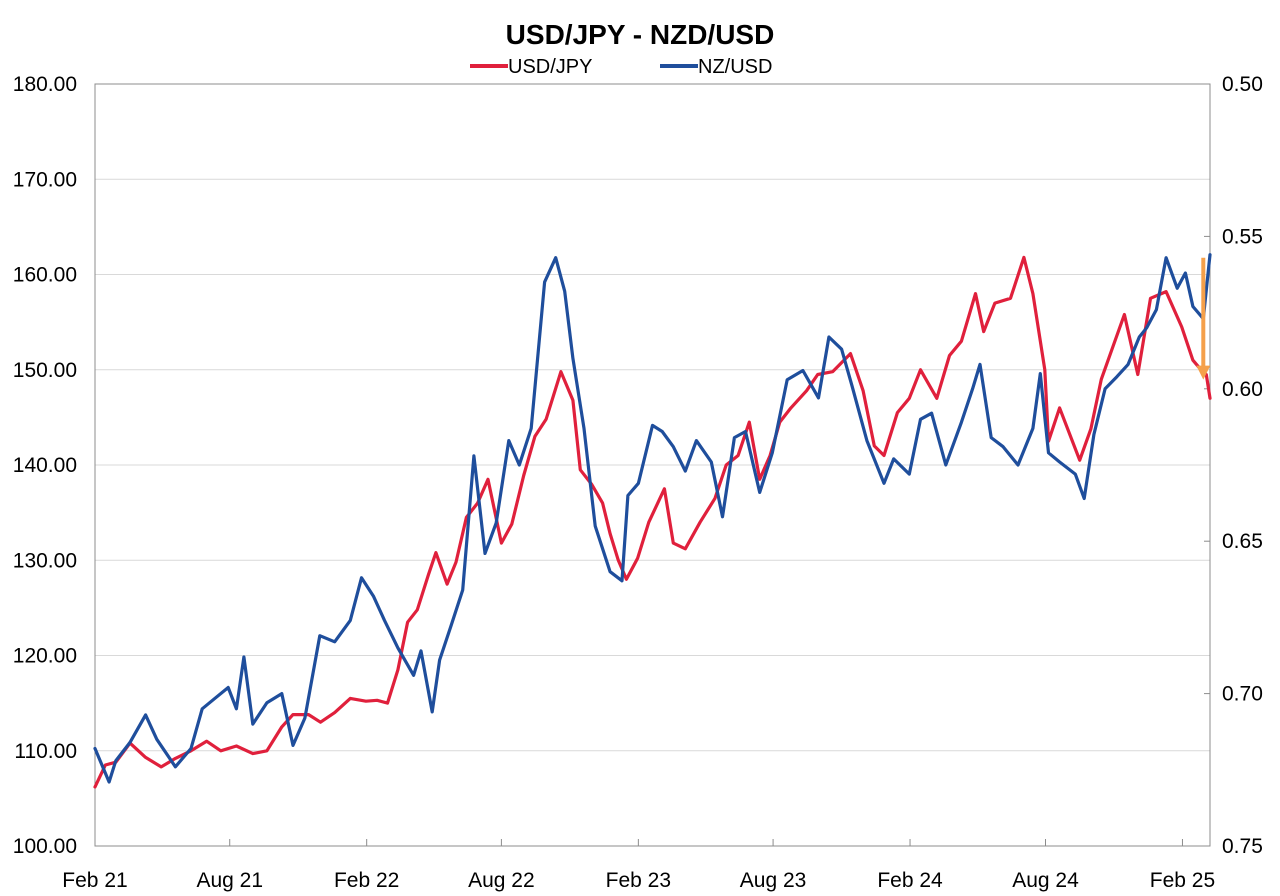 The width and height of the screenshot is (1280, 896). I want to click on right-tick-label: 0.50, so click(1242, 84).